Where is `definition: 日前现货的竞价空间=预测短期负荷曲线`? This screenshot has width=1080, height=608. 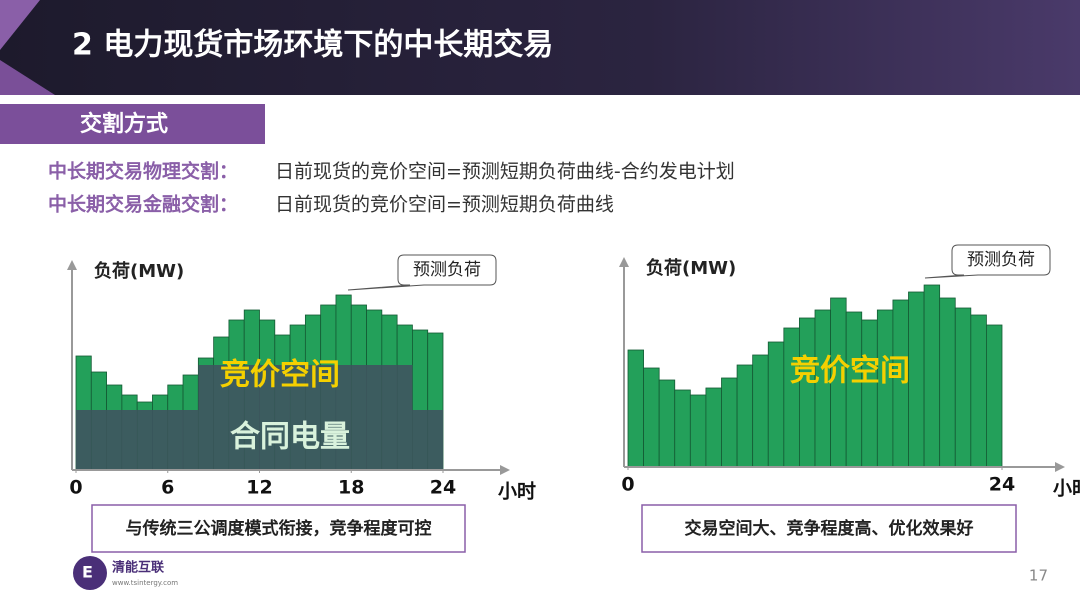
definition: 日前现货的竞价空间=预测短期负荷曲线 is located at coordinates (444, 205).